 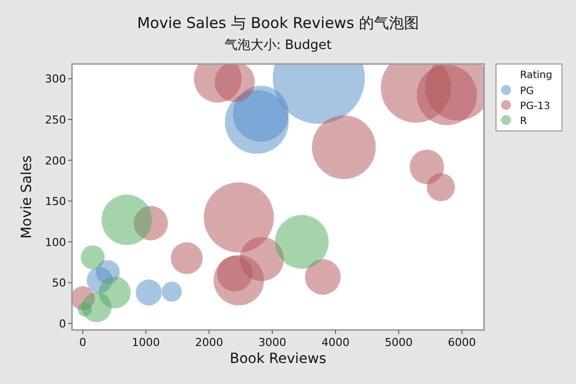 What do you see at coordinates (59, 283) in the screenshot?
I see `y-tick-label: 50` at bounding box center [59, 283].